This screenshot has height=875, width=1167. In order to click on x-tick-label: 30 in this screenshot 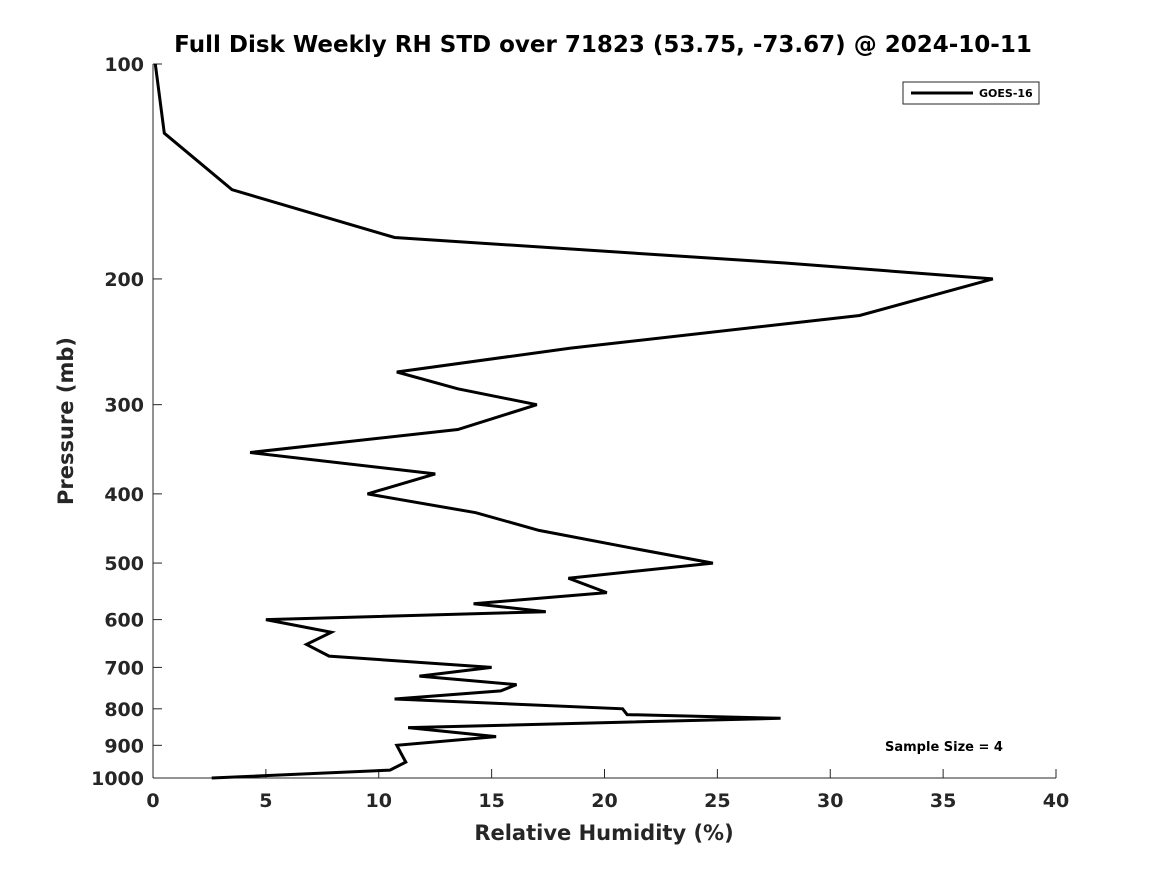, I will do `click(830, 801)`.